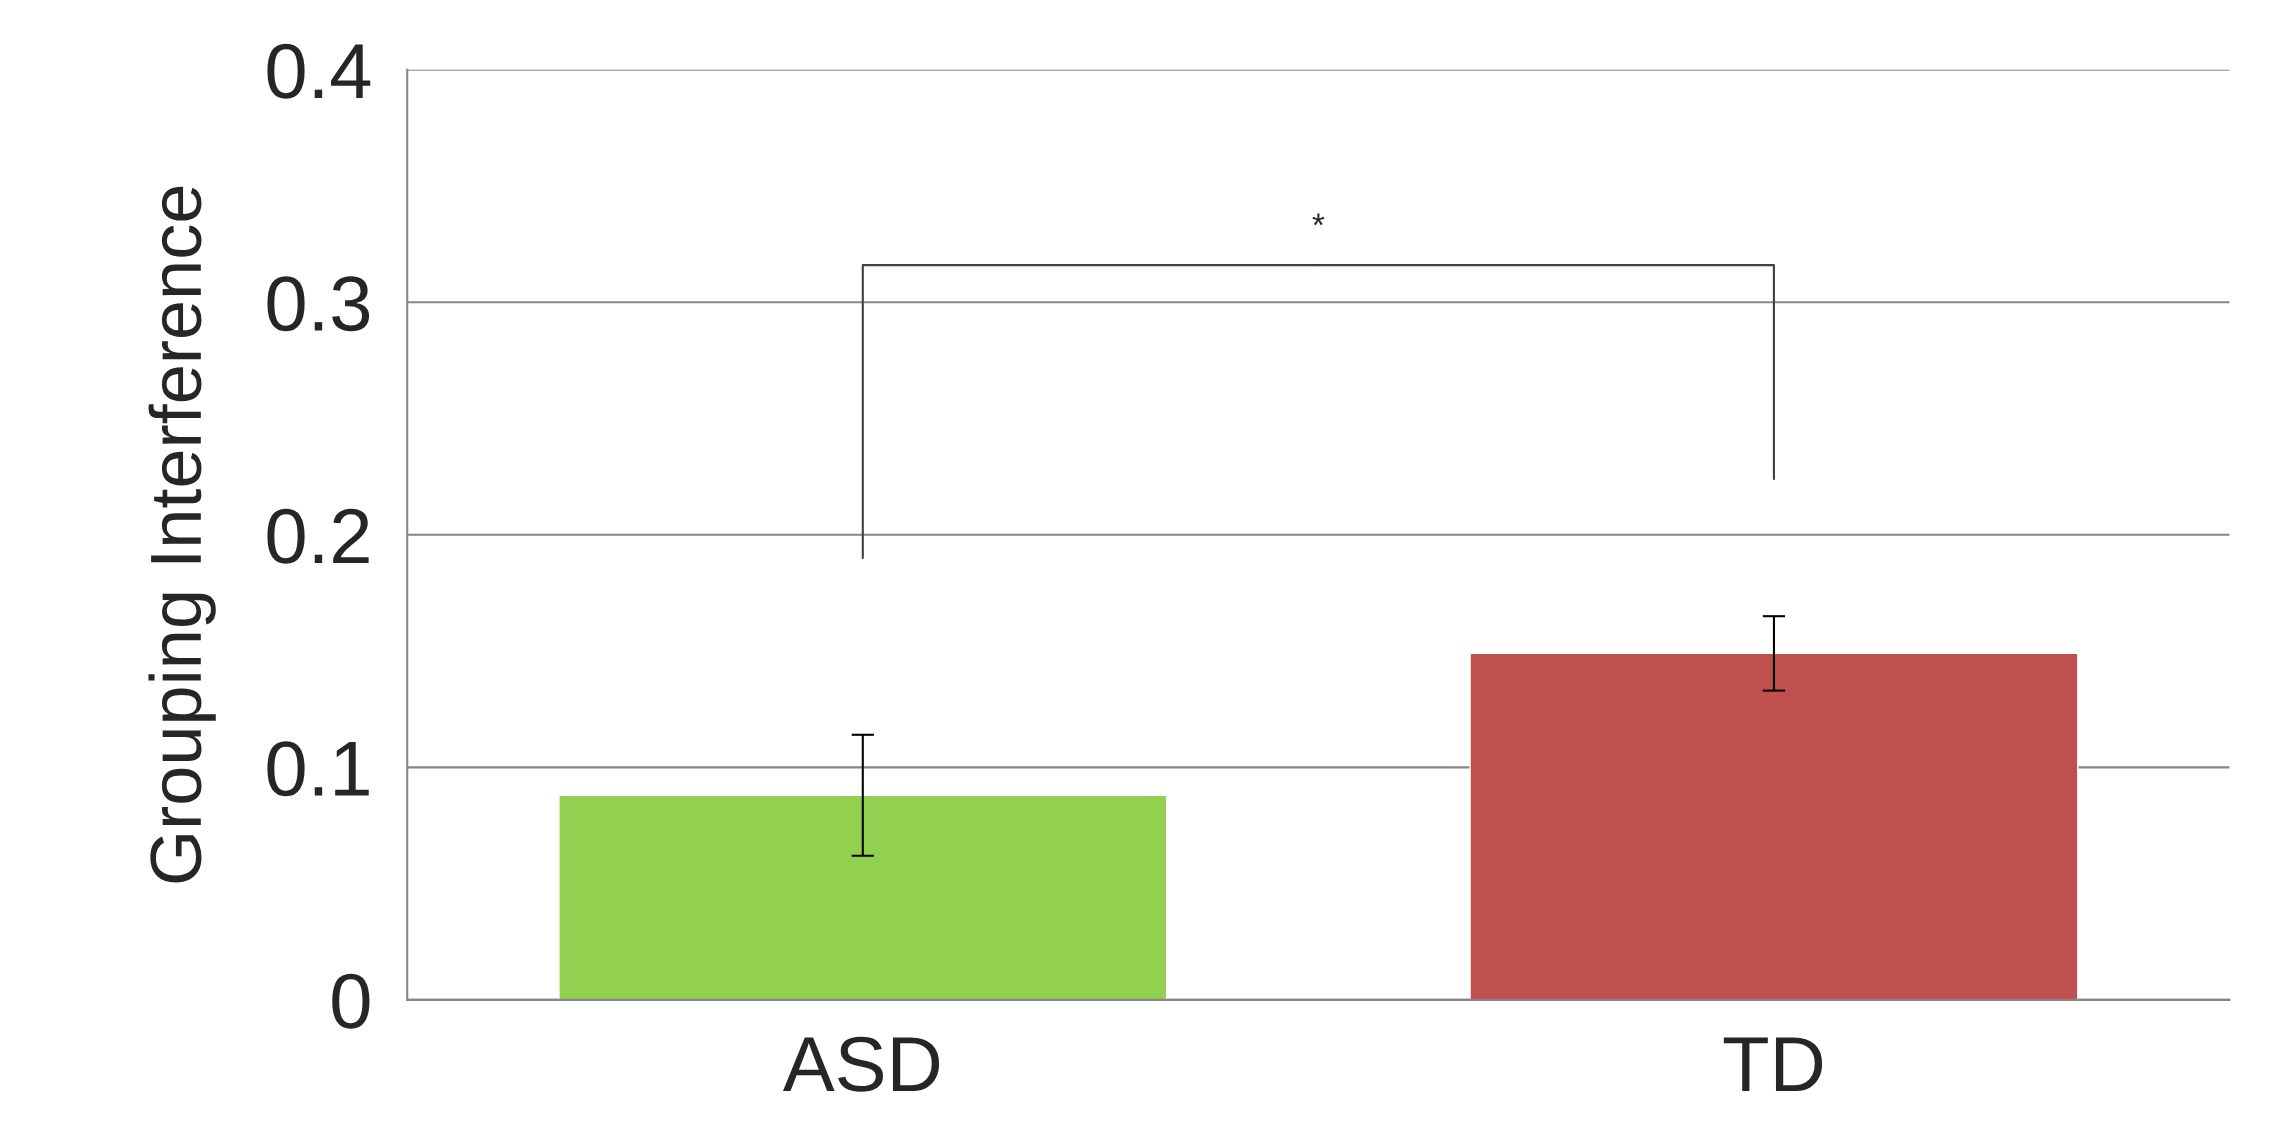 The width and height of the screenshot is (2275, 1144). I want to click on x-tick-label: TD, so click(1773, 1064).